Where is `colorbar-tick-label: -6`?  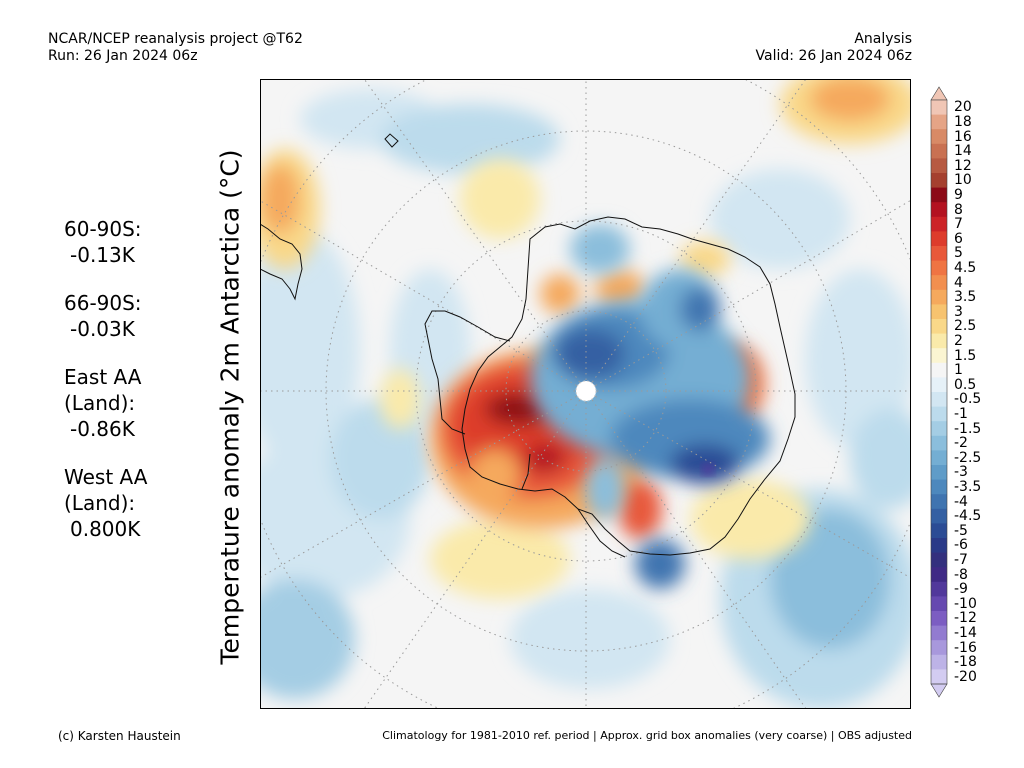
colorbar-tick-label: -6 is located at coordinates (961, 545).